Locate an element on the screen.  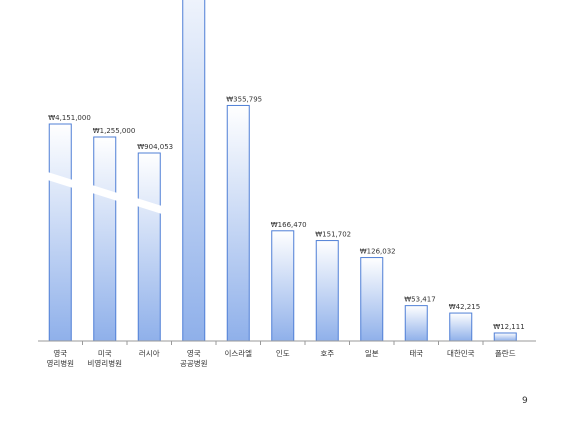
data-label-4: ₩355,795 is located at coordinates (244, 99).